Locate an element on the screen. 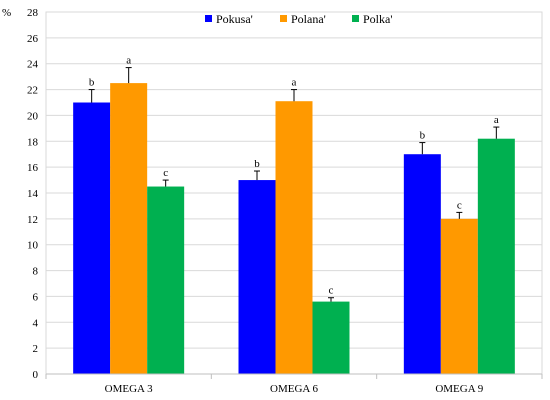  x-tick-label: OMEGA 3 is located at coordinates (129, 389).